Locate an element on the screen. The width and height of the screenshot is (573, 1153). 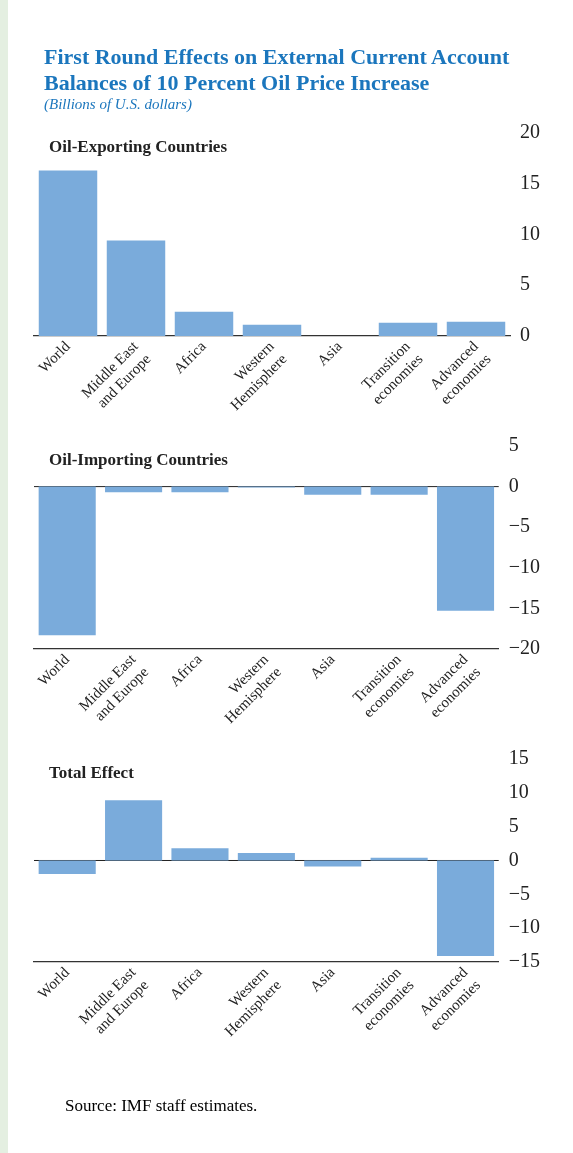
text: First Round Effects on External Current Account Balances of 10 Percent Oil Price Increase is located at coordinates (277, 70).